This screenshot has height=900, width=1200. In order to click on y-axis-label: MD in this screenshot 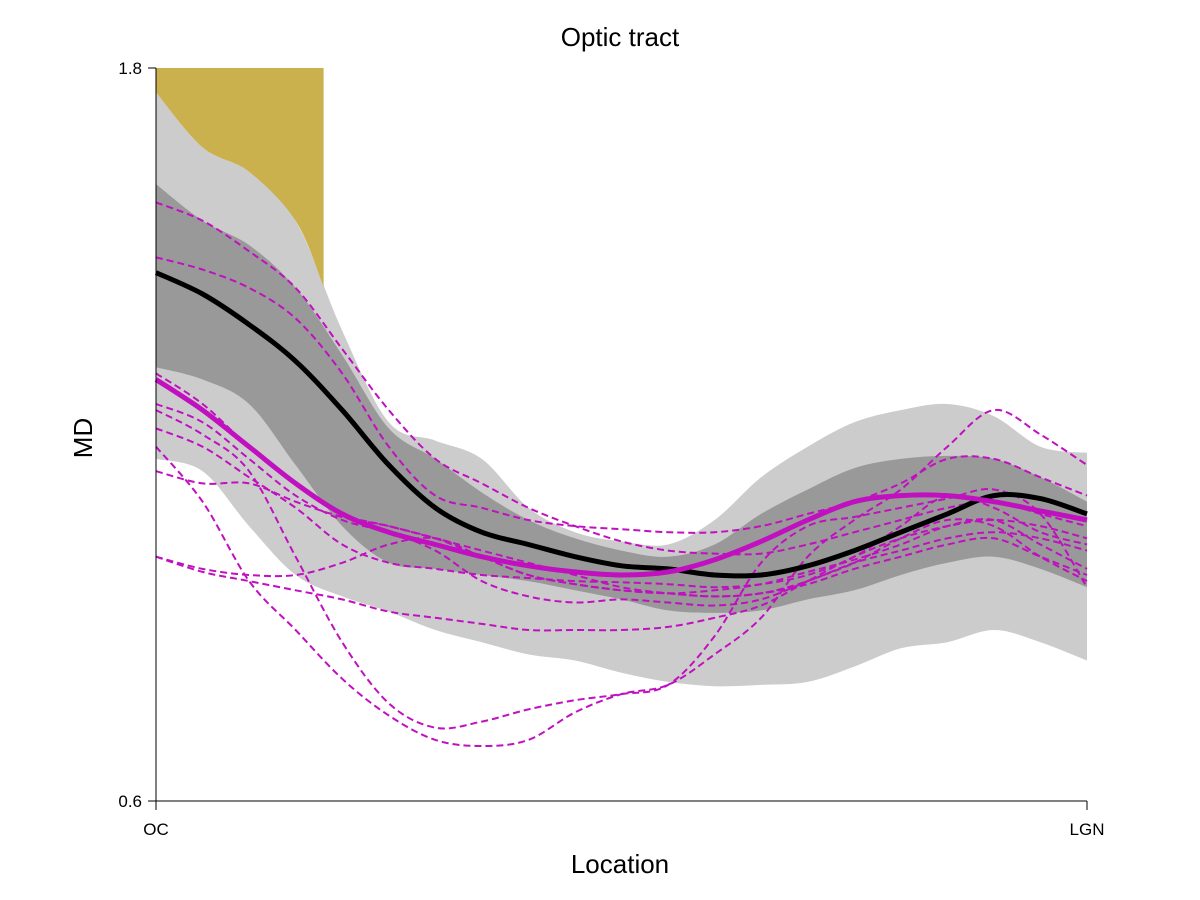, I will do `click(83, 438)`.